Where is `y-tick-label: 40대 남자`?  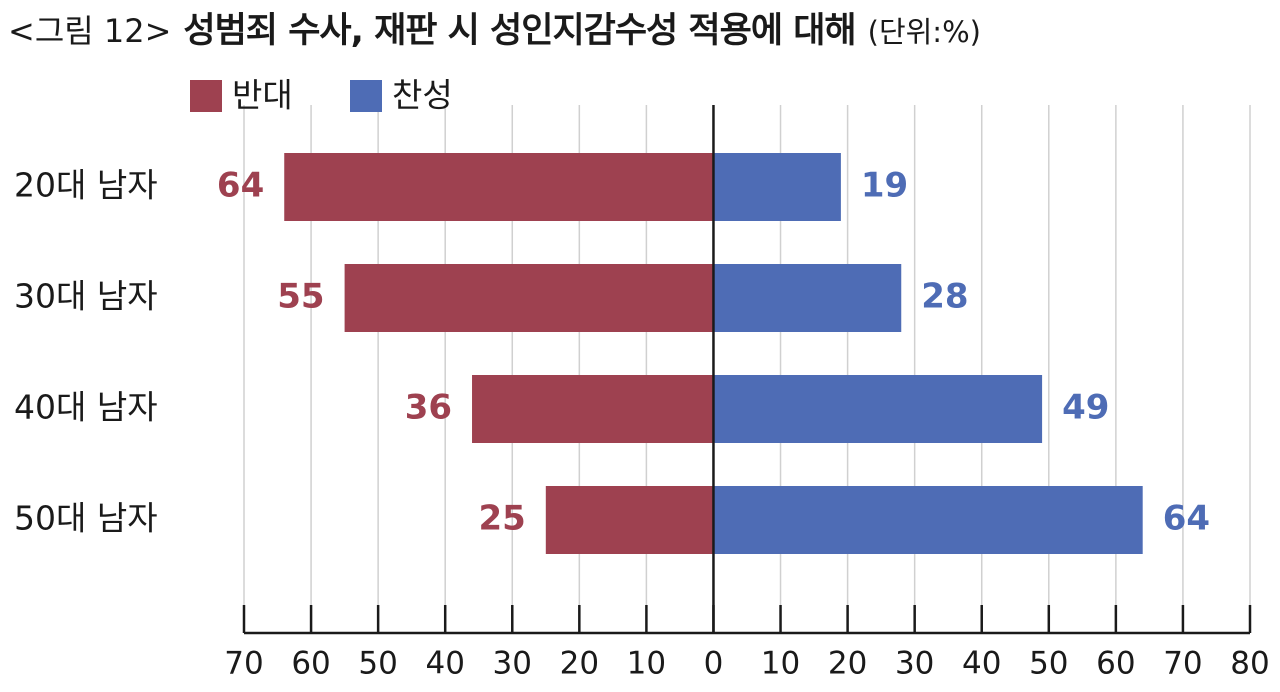 y-tick-label: 40대 남자 is located at coordinates (86, 407).